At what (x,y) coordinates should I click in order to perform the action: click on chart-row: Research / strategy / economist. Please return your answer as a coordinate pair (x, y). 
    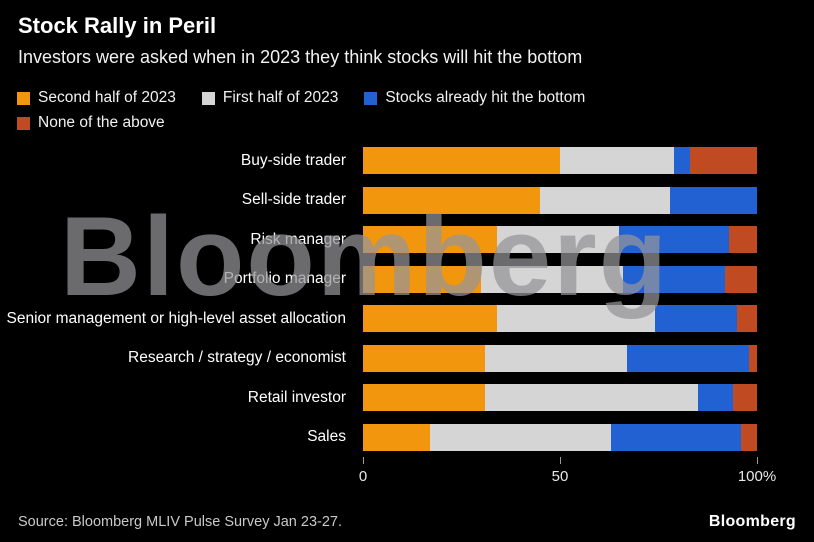
    Looking at the image, I should click on (407, 359).